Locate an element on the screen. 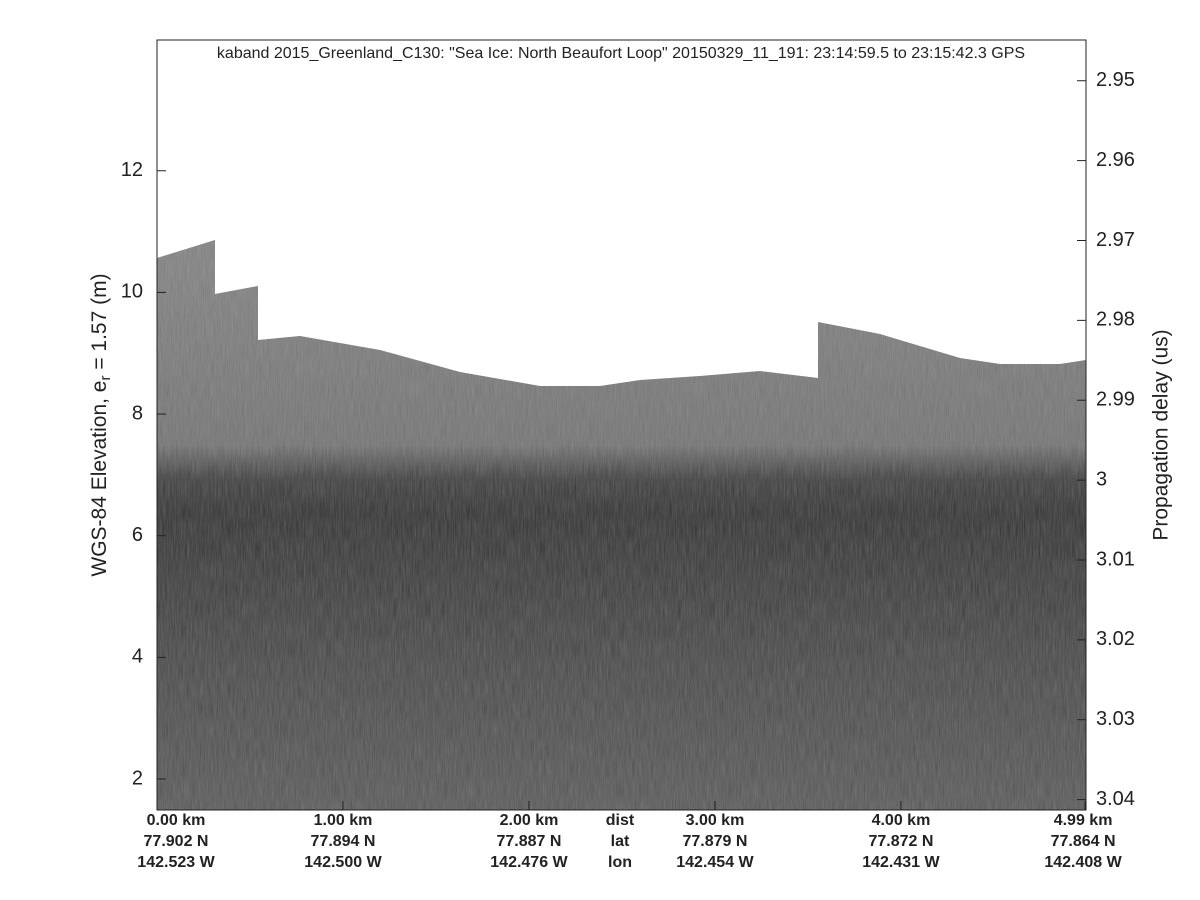  y-tick-label: 4 is located at coordinates (137, 657).